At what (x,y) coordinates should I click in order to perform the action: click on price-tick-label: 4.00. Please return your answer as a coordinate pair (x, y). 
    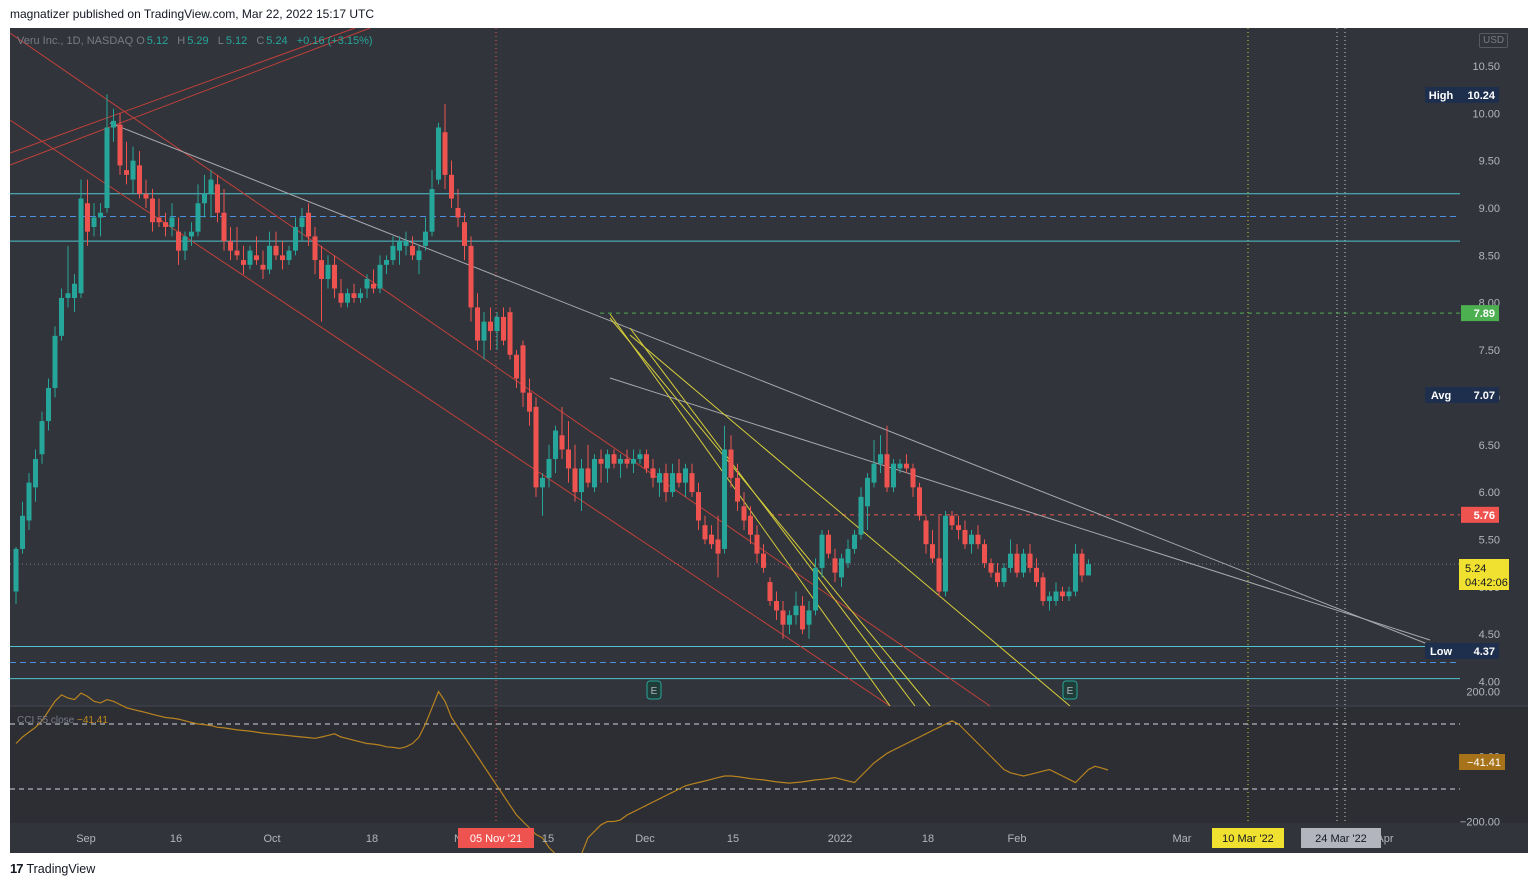
    Looking at the image, I should click on (1489, 683).